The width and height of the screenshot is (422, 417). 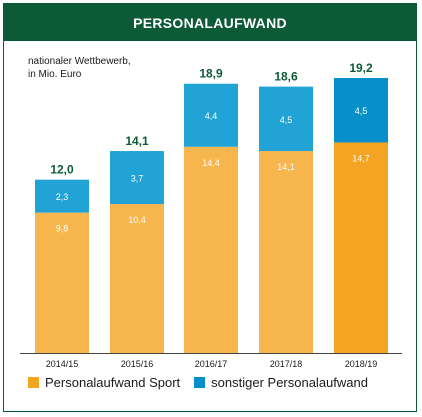 I want to click on legend-item-sport: Personalaufwand Sport, so click(x=104, y=382).